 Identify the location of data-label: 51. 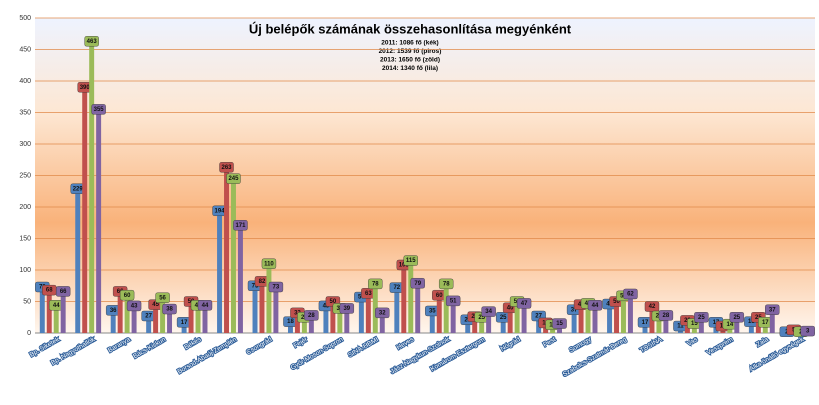
(453, 301).